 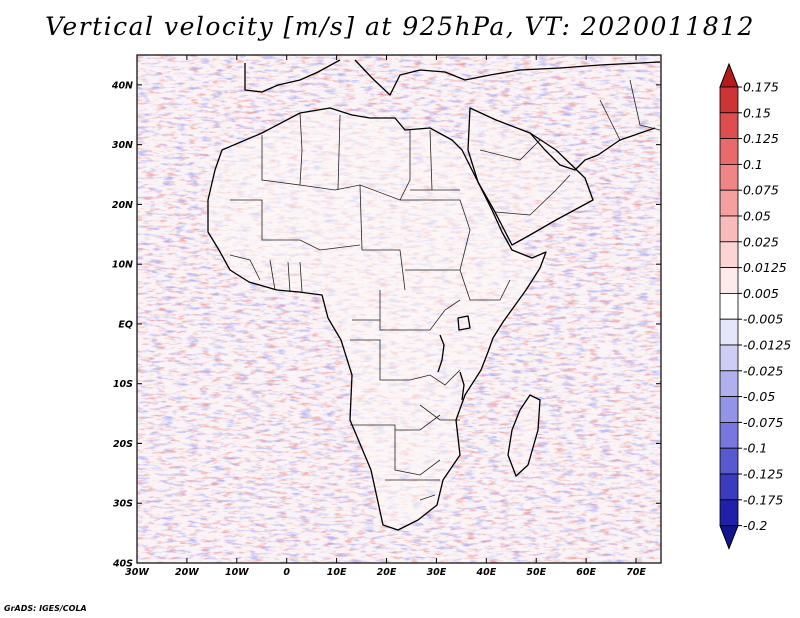 What do you see at coordinates (757, 112) in the screenshot?
I see `colorbar-label: 0.15` at bounding box center [757, 112].